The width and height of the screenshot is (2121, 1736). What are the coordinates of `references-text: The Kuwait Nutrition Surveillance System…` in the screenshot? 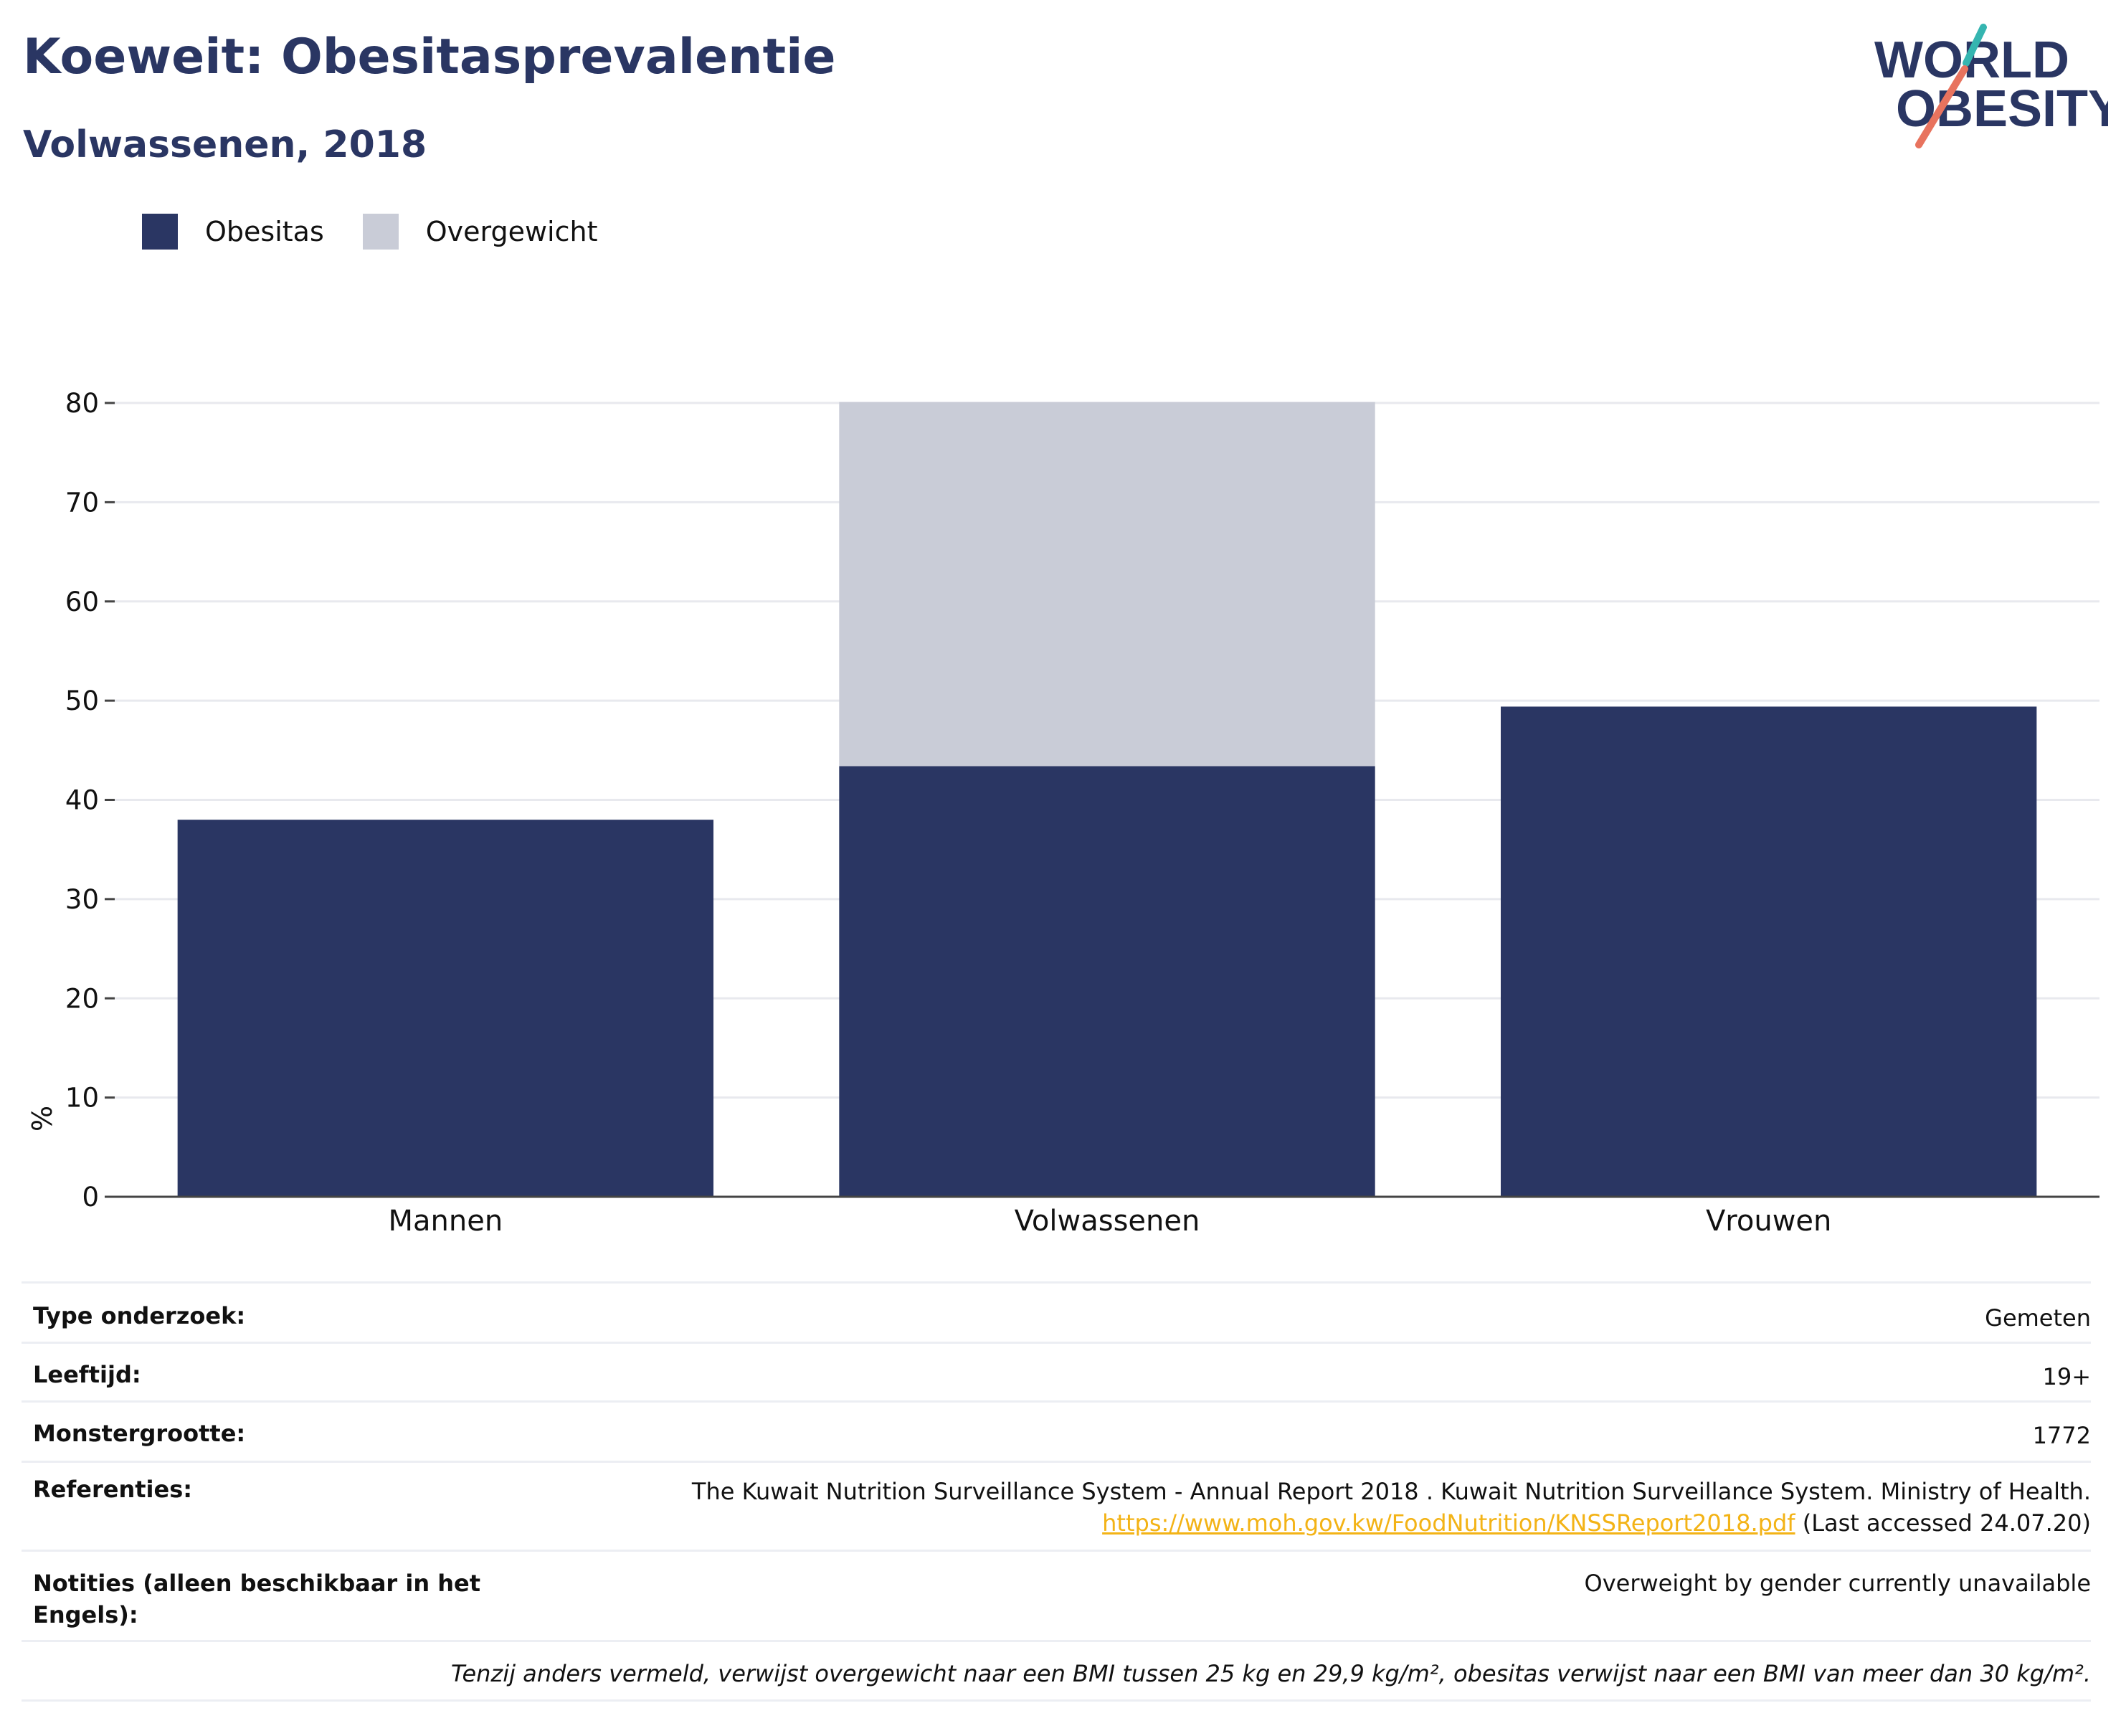 It's located at (1391, 1491).